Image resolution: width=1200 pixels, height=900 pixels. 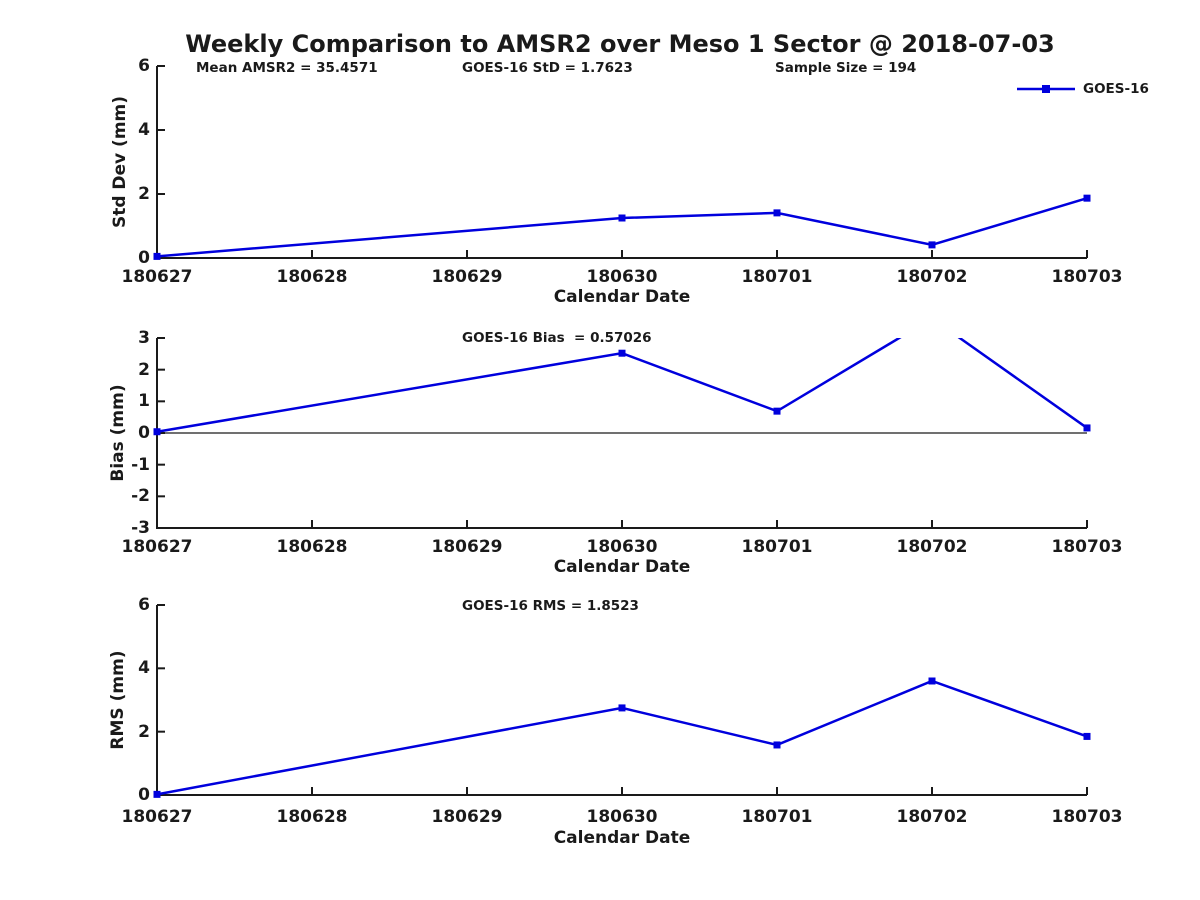 What do you see at coordinates (622, 227) in the screenshot?
I see `std-dev-markers` at bounding box center [622, 227].